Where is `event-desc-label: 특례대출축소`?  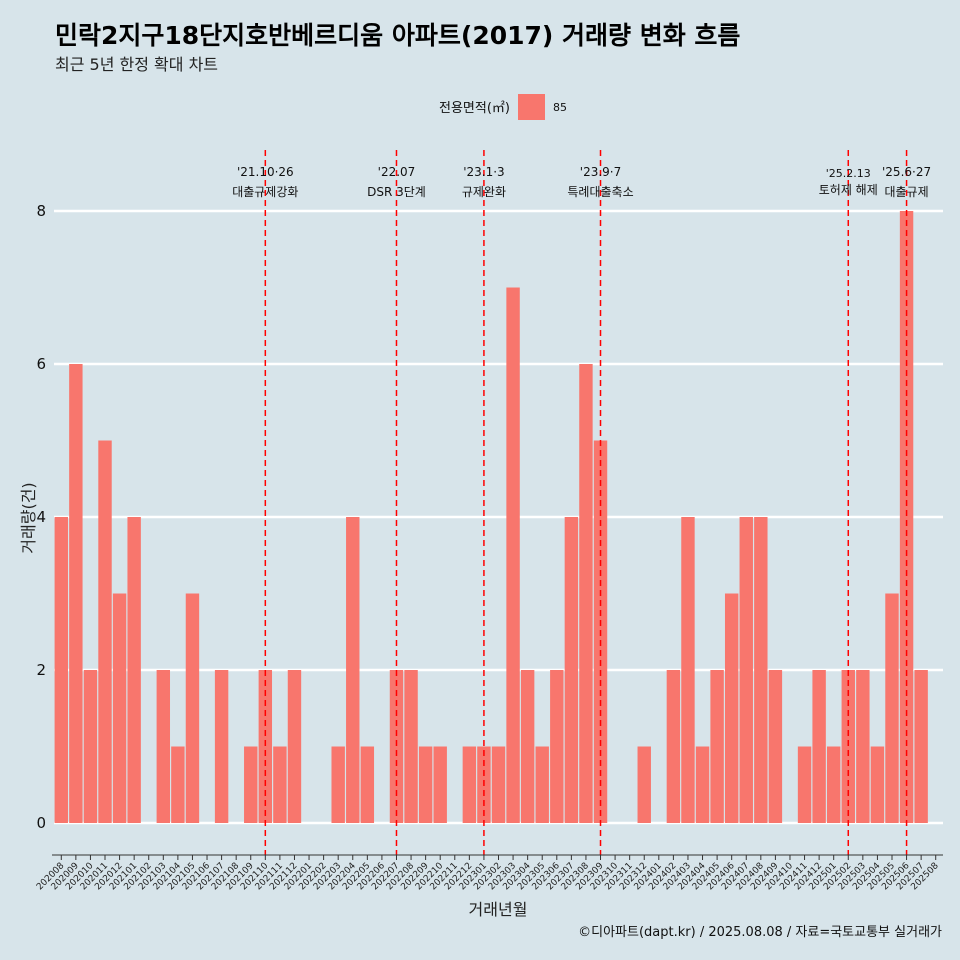
event-desc-label: 특례대출축소 is located at coordinates (600, 192).